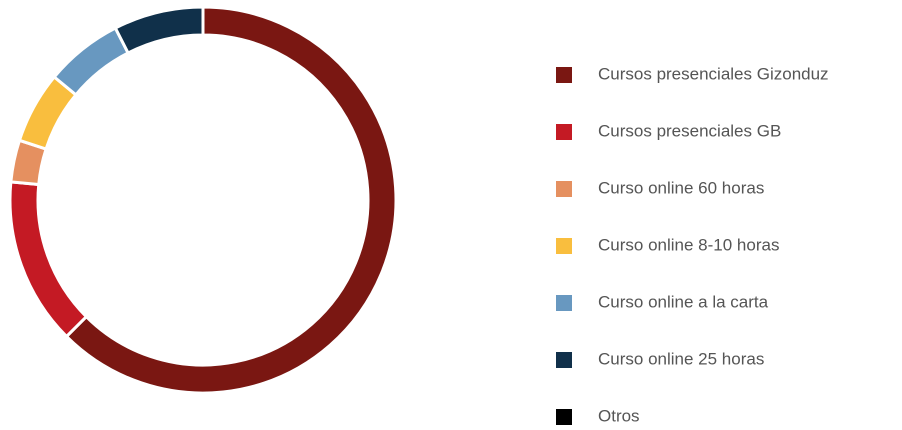 Image resolution: width=902 pixels, height=430 pixels. Describe the element at coordinates (689, 130) in the screenshot. I see `legend-label: Cursos presenciales GB` at that location.